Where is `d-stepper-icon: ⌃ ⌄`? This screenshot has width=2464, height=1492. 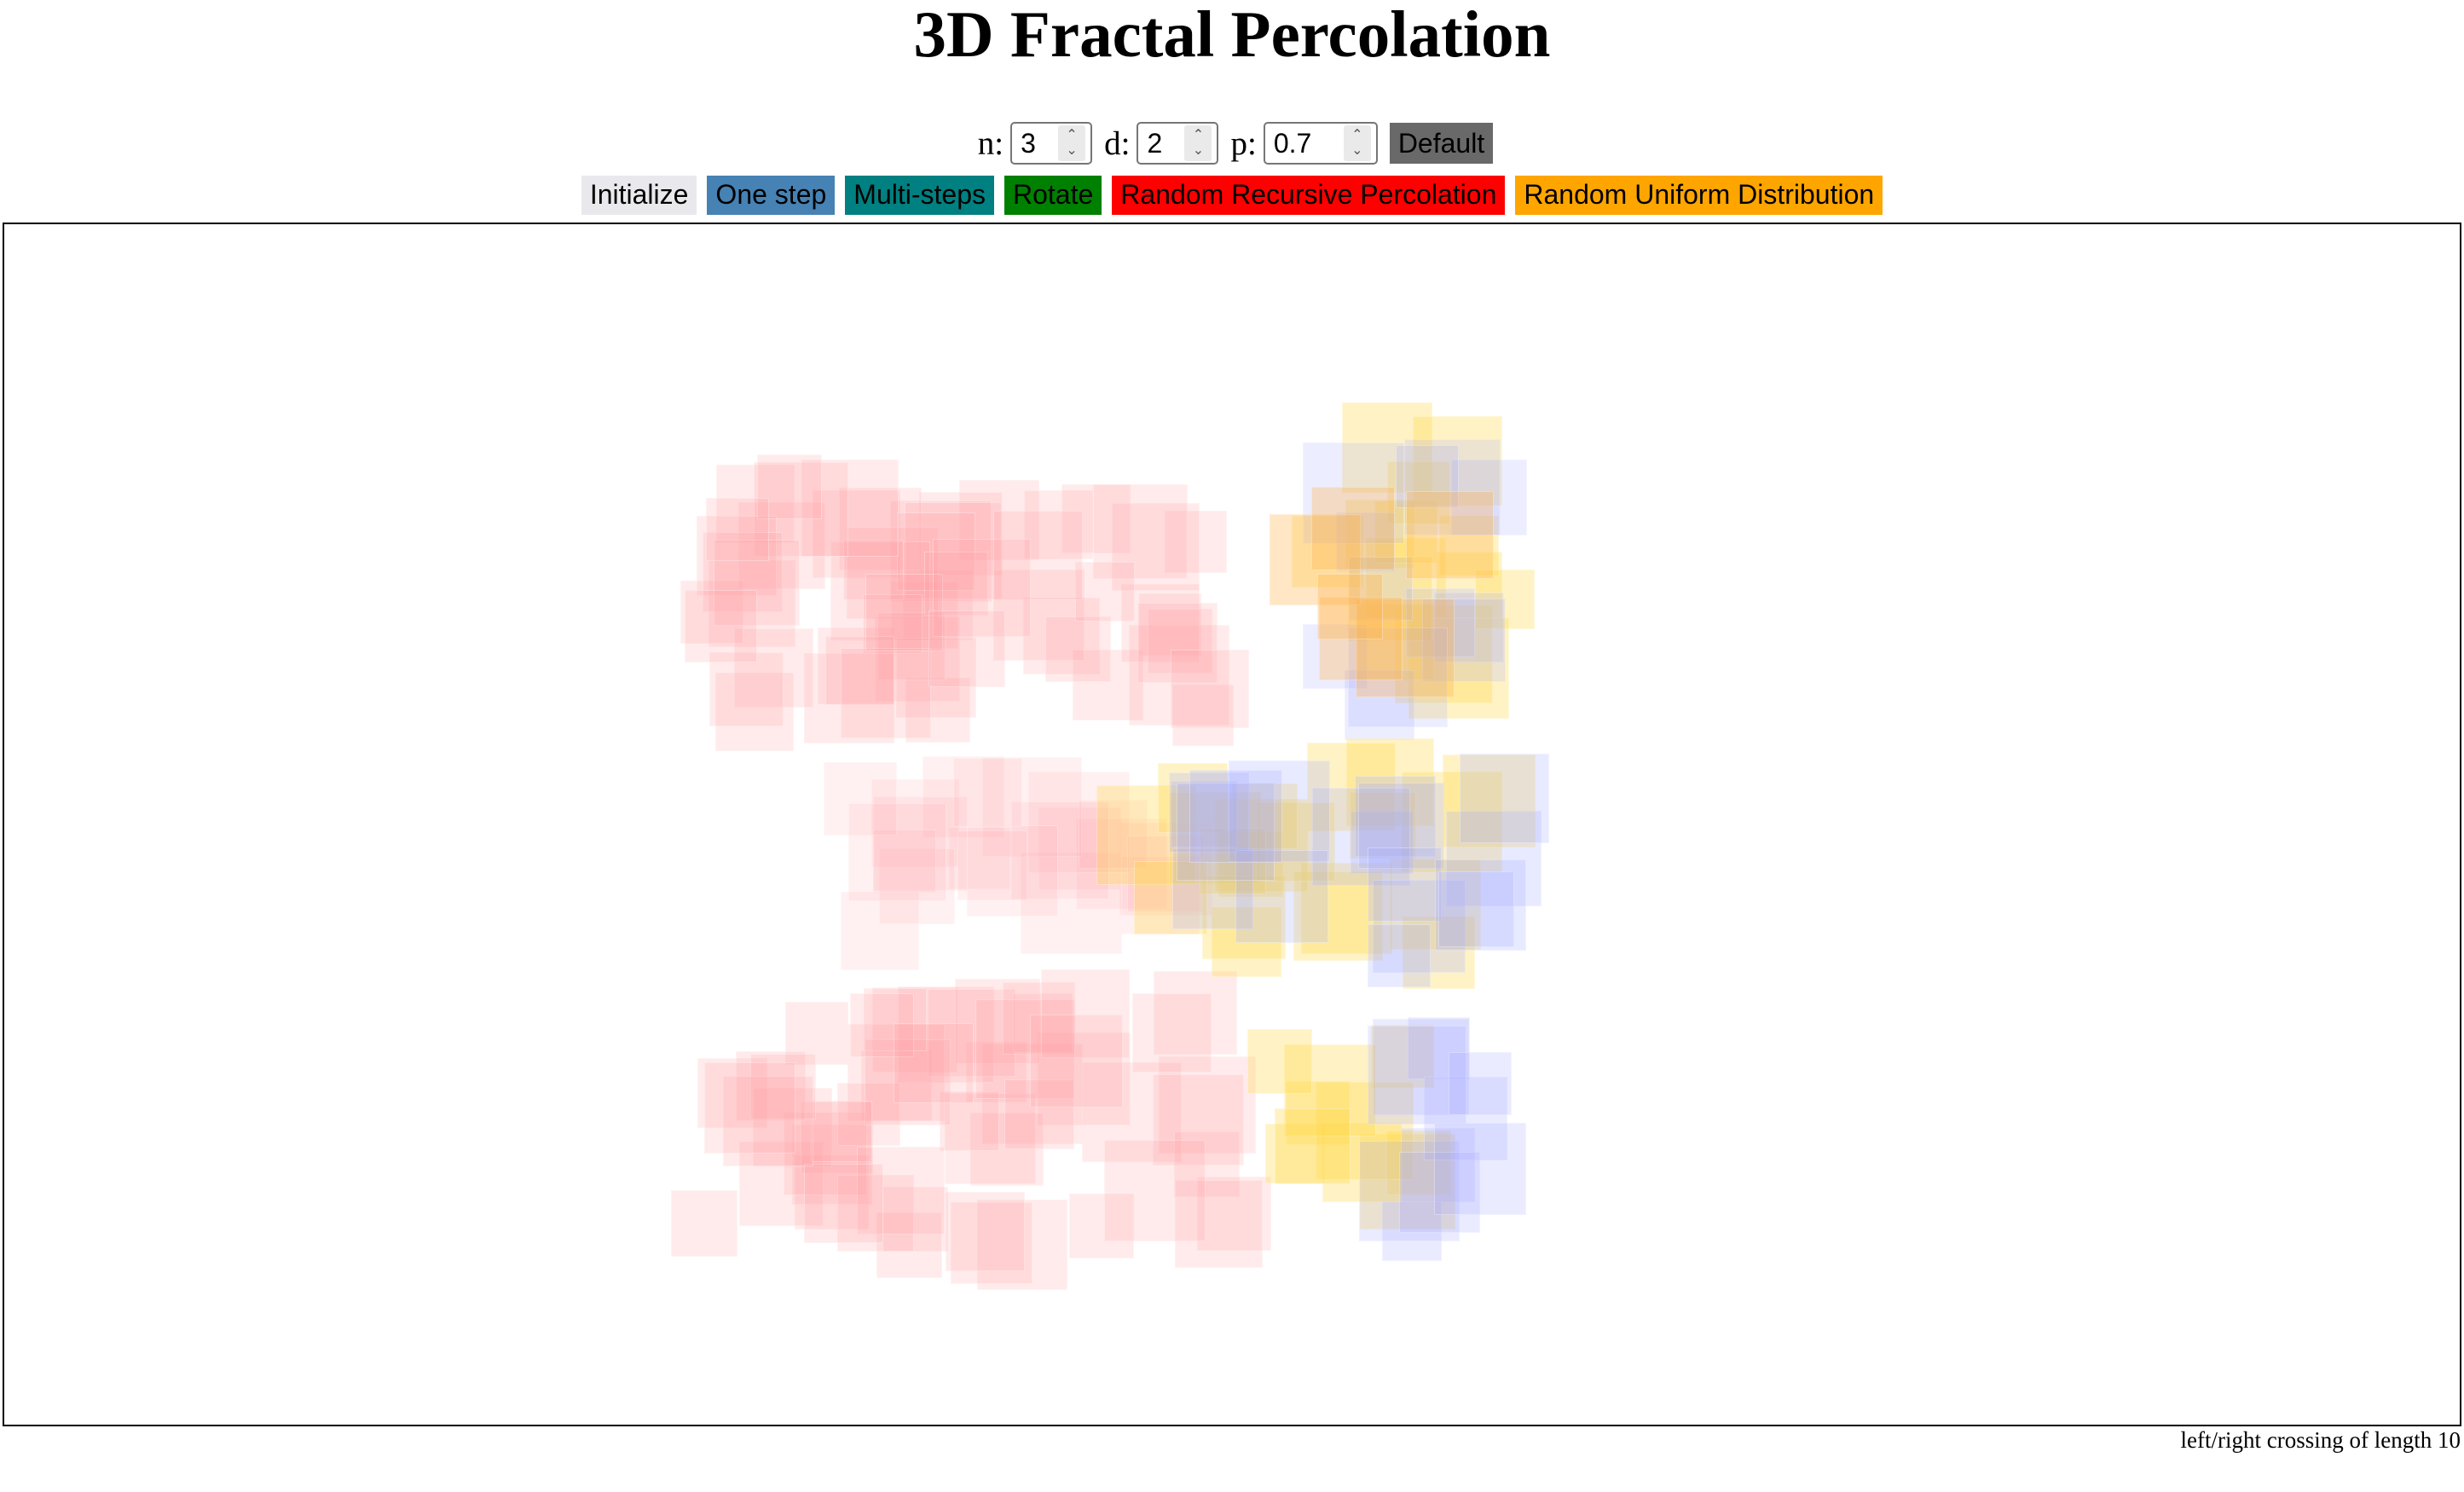 d-stepper-icon: ⌃ ⌄ is located at coordinates (1198, 143).